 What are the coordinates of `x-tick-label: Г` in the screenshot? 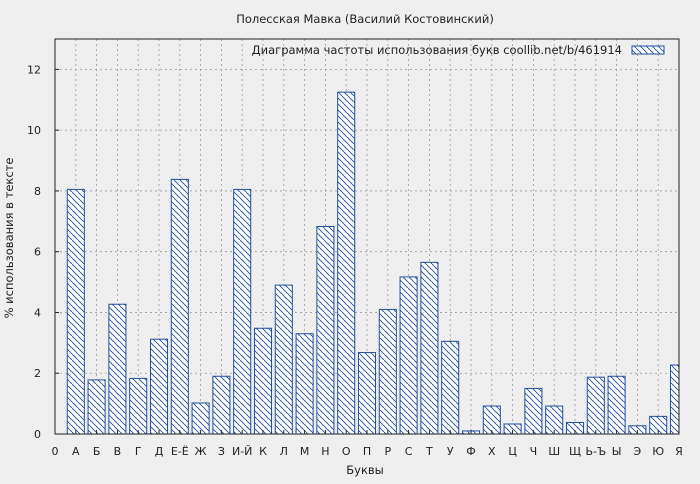 It's located at (138, 451).